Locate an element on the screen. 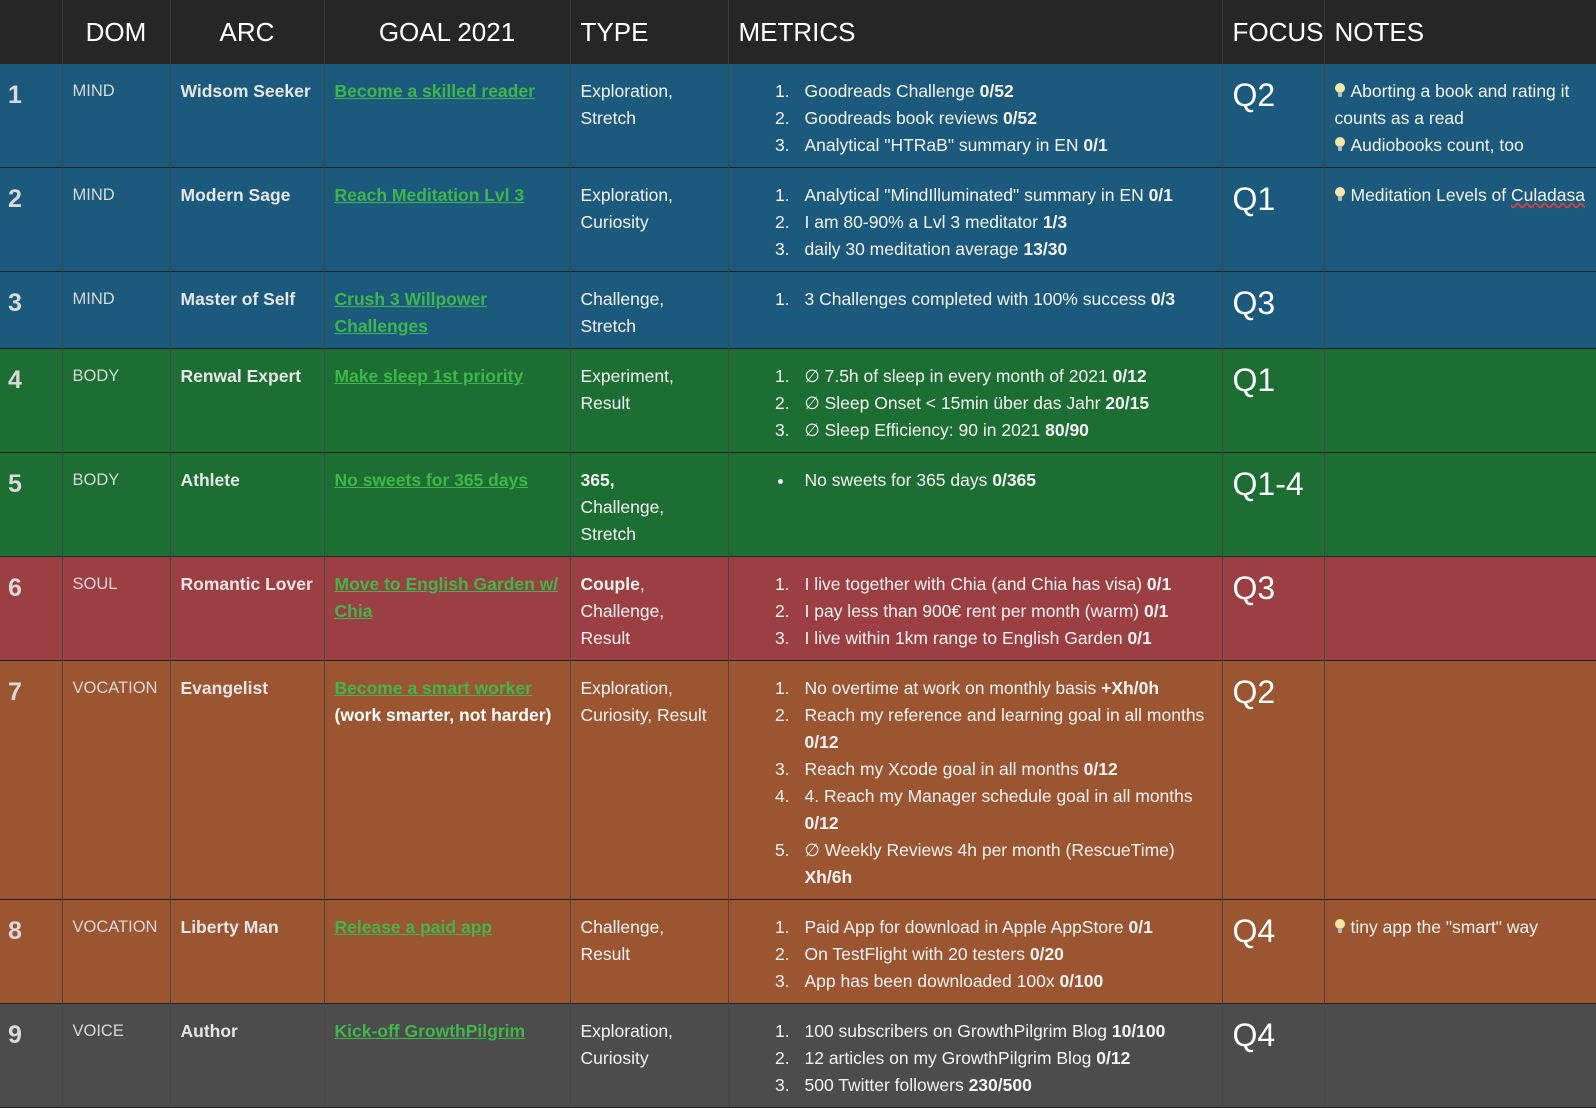 This screenshot has height=1108, width=1596. arc-cell: Evangelist is located at coordinates (247, 780).